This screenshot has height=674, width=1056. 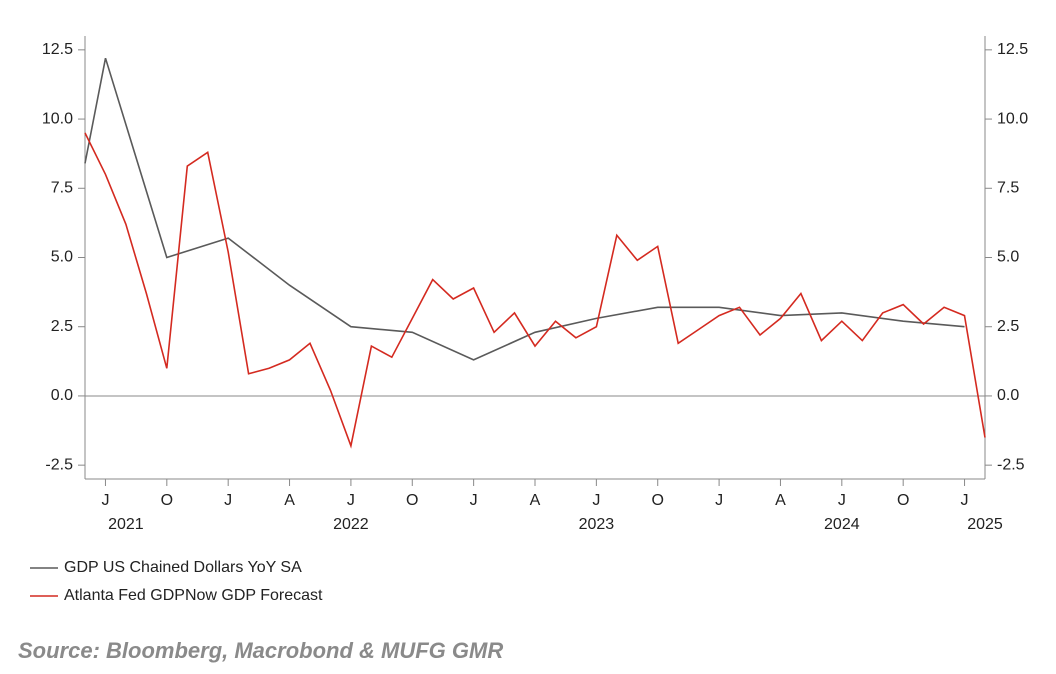 I want to click on y-tick-label: 2.5, so click(x=62, y=326).